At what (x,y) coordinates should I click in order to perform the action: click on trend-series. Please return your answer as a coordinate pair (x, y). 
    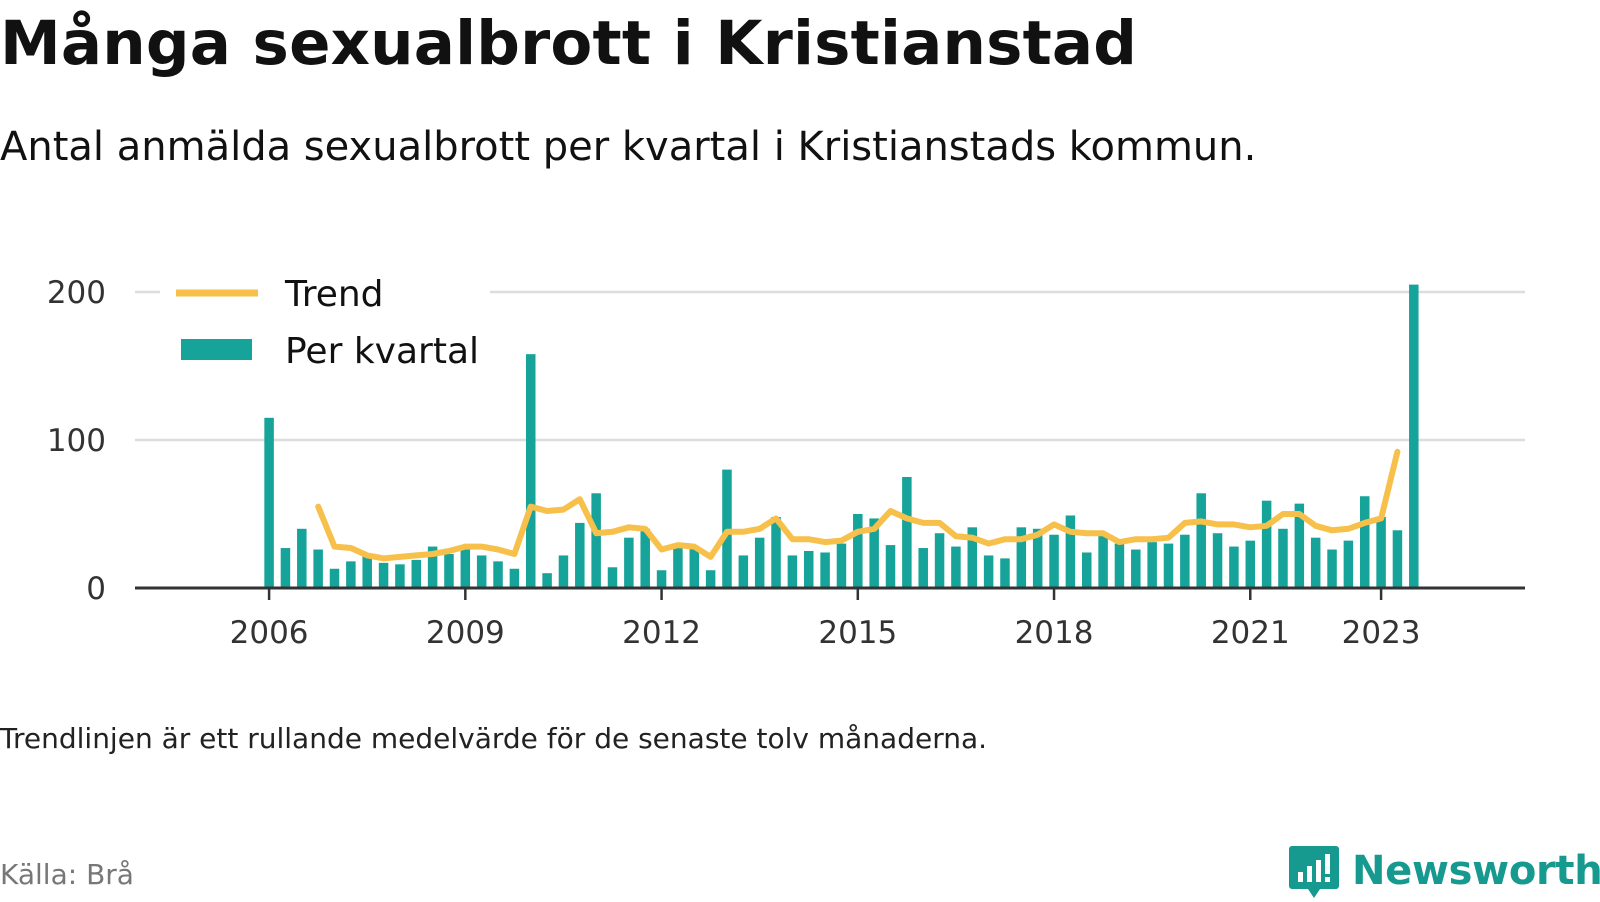
    Looking at the image, I should click on (858, 505).